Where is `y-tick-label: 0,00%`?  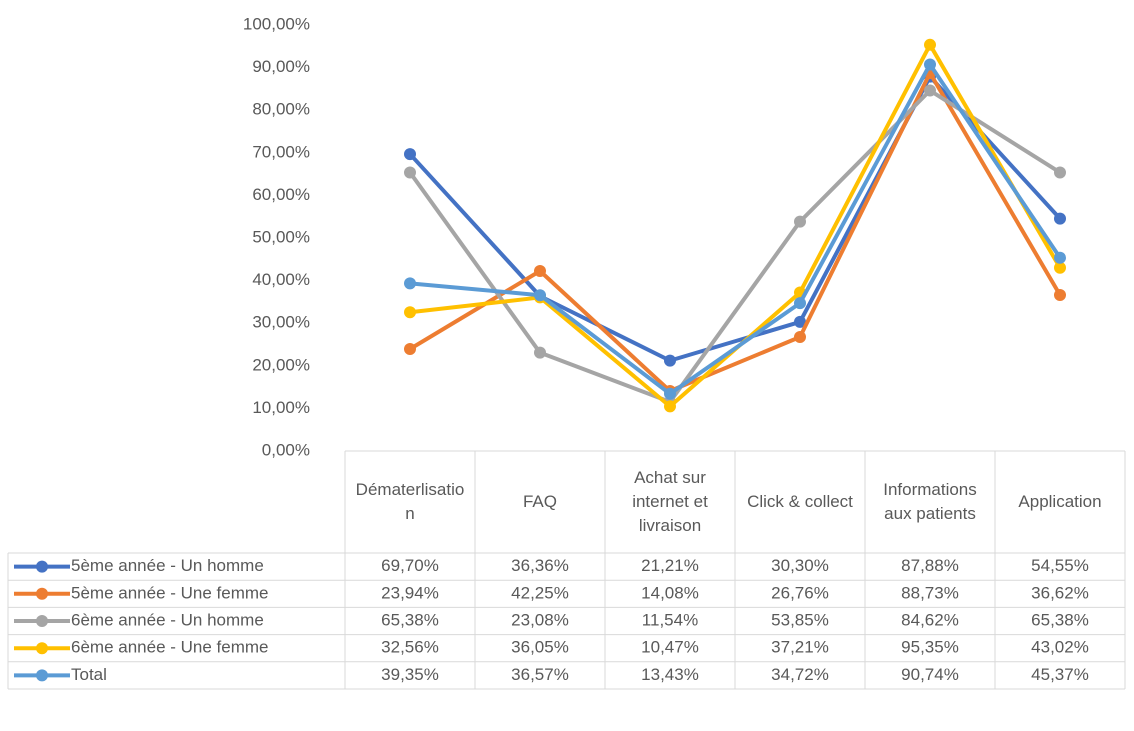
y-tick-label: 0,00% is located at coordinates (286, 449).